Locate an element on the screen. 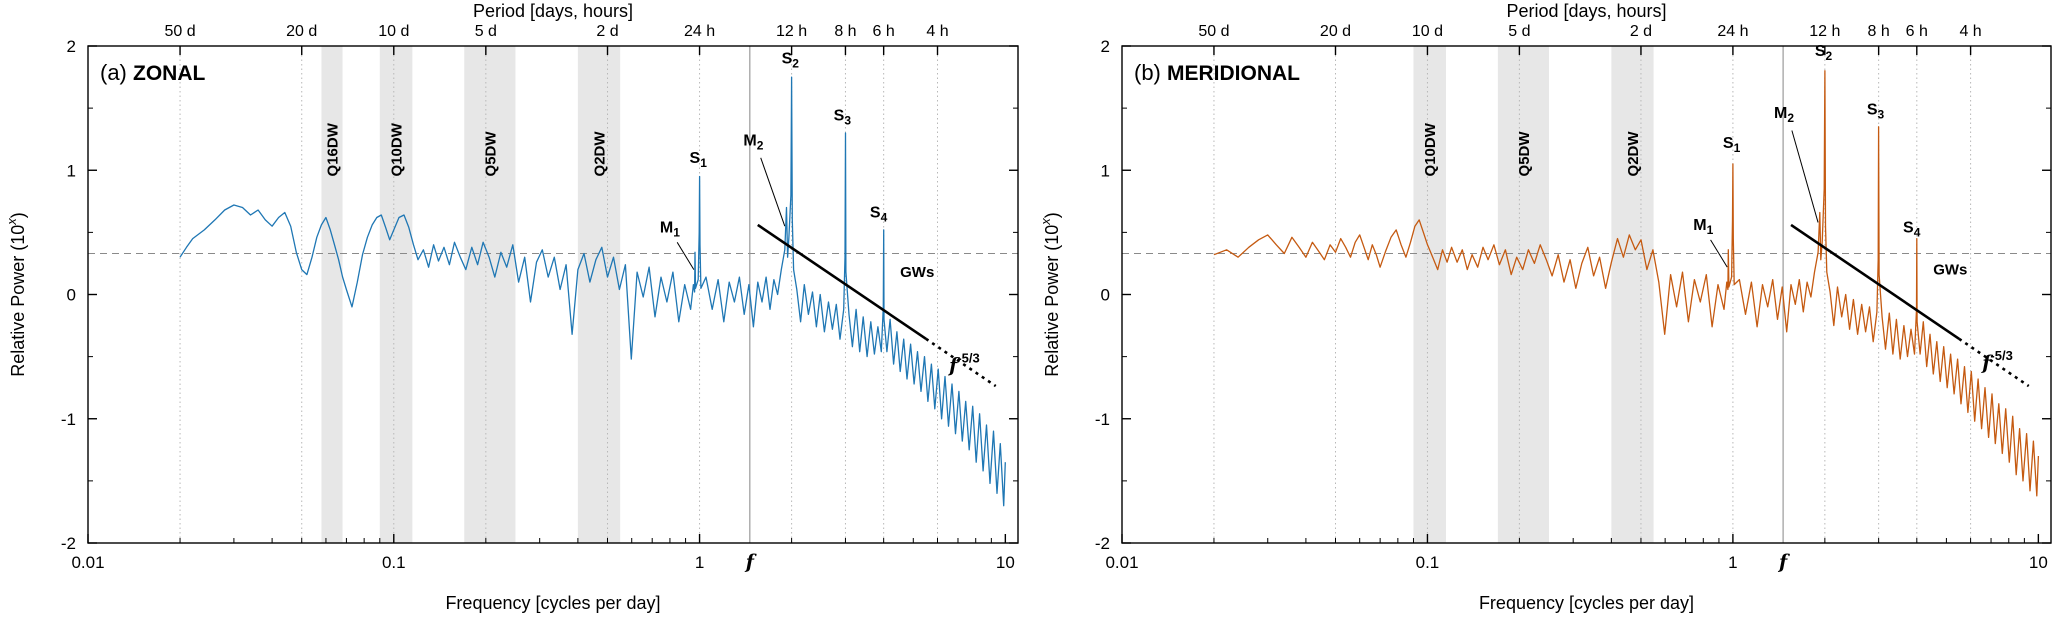 The image size is (2067, 621). band-label-q16dw: Q16DW is located at coordinates (333, 149).